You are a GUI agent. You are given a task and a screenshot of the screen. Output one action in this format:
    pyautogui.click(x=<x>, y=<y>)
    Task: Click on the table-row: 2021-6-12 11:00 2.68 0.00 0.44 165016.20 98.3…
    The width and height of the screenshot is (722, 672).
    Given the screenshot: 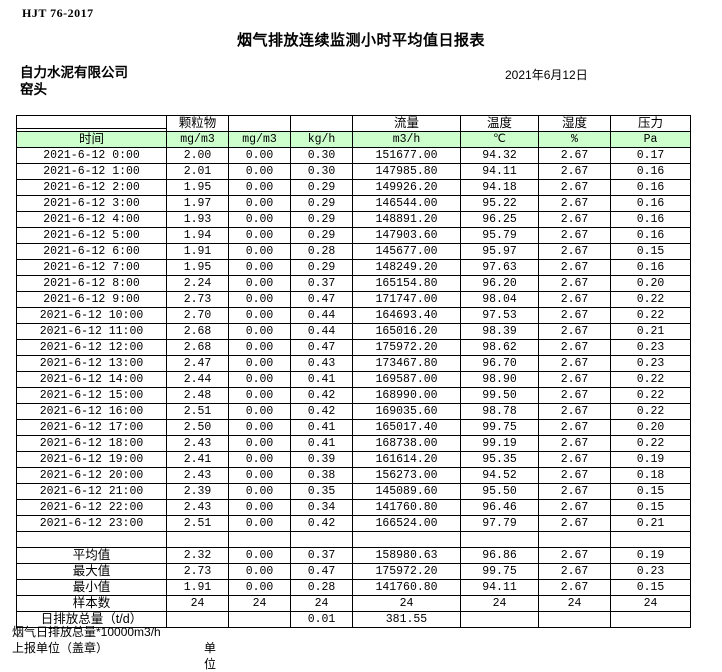 What is the action you would take?
    pyautogui.click(x=353, y=331)
    